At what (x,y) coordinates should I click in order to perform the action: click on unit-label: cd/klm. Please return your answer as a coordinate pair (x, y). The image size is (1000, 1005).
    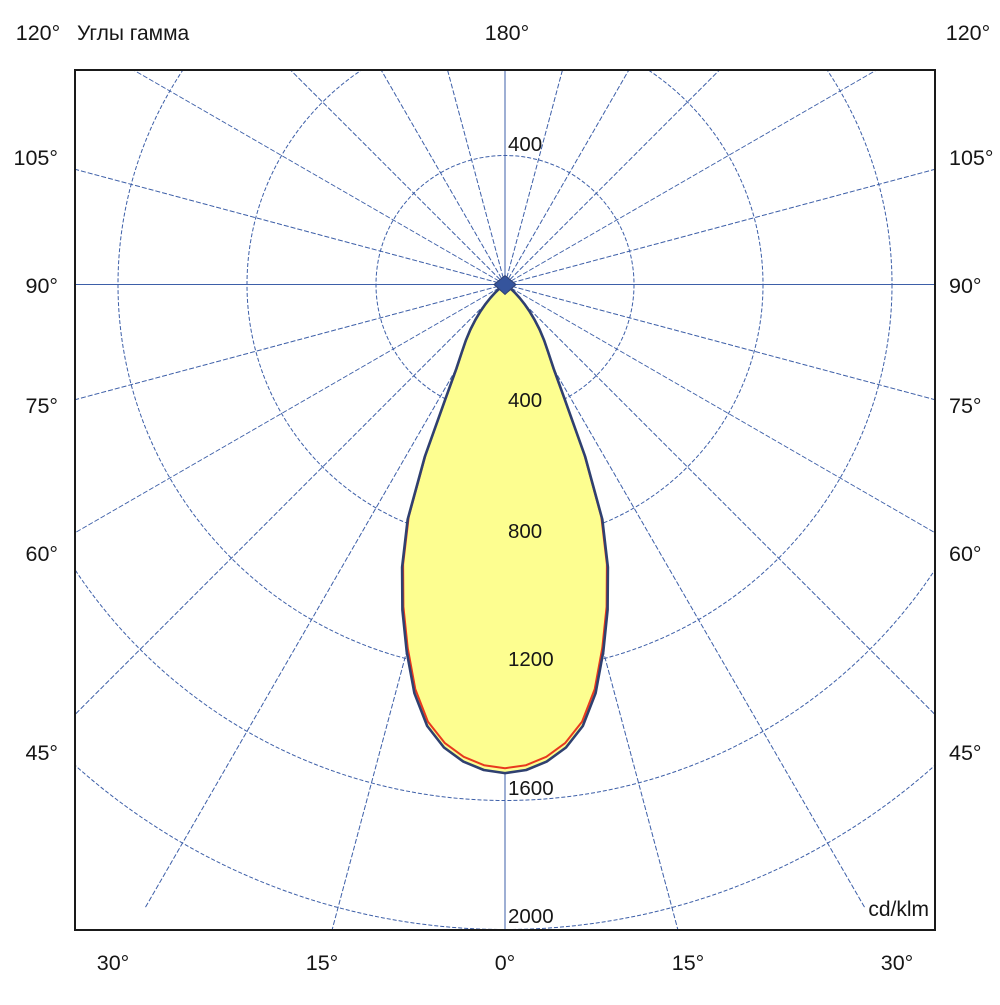
    Looking at the image, I should click on (898, 909).